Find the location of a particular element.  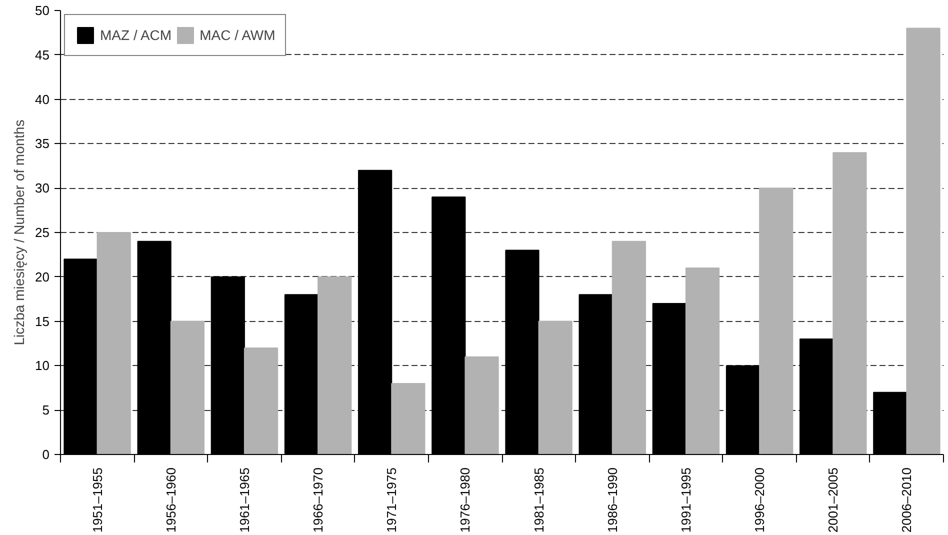

y-tick-label: 45 is located at coordinates (42, 54).